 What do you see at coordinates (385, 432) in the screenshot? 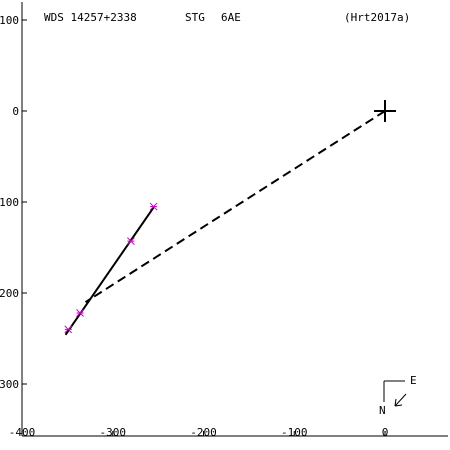
I see `x-tick-label: 0` at bounding box center [385, 432].